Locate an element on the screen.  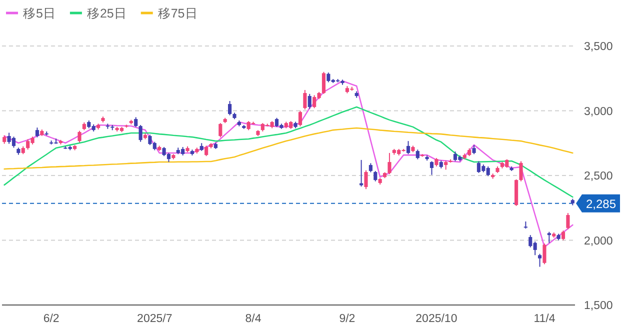
x-tick-label: 2025/10 is located at coordinates (437, 319).